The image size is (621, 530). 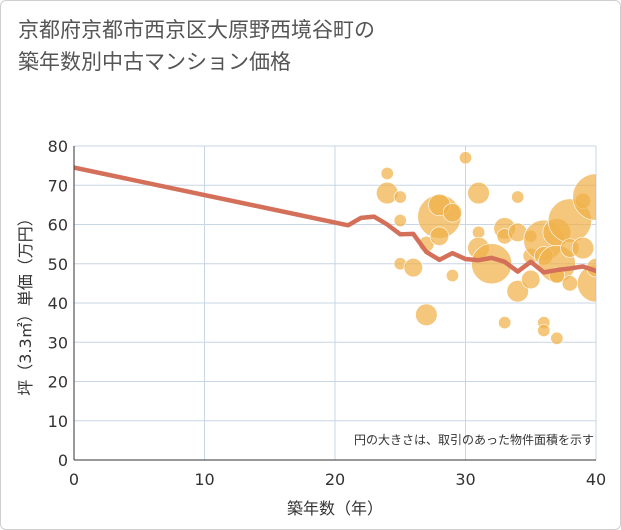 I want to click on y-tick-label-10: 10, so click(x=58, y=421).